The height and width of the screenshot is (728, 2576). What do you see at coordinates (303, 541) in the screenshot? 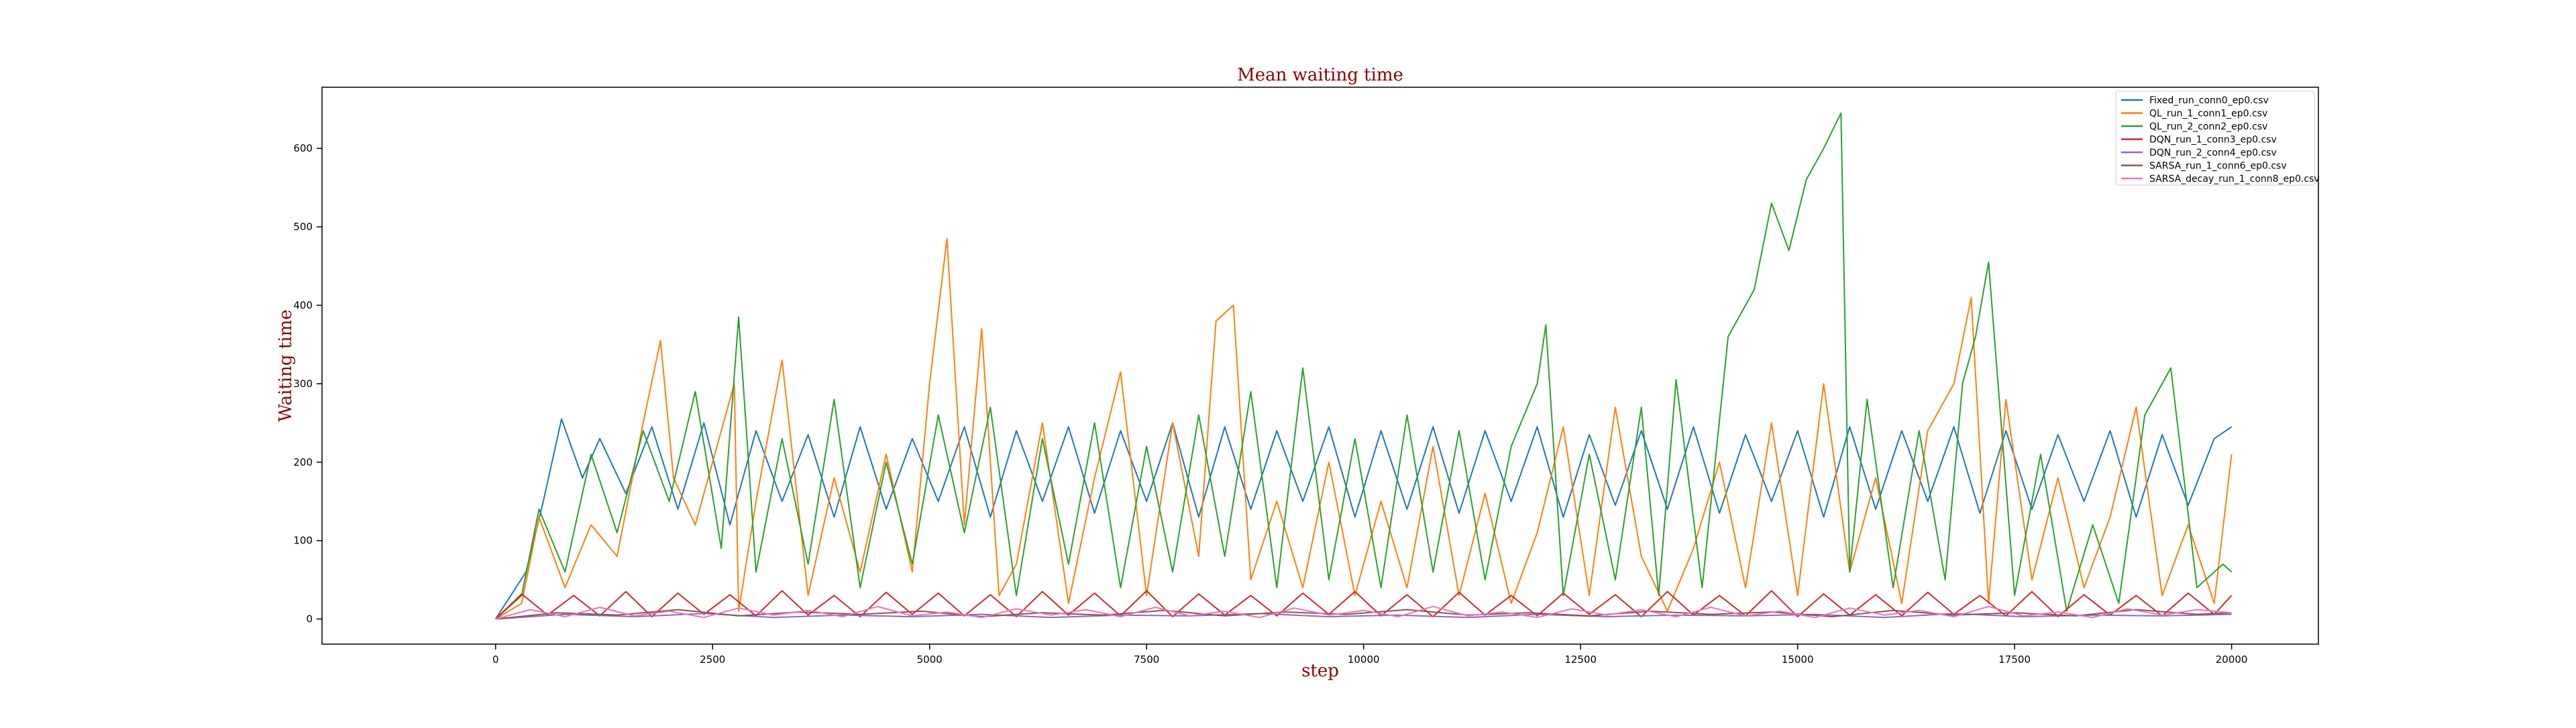
I see `y-tick-label: 100` at bounding box center [303, 541].